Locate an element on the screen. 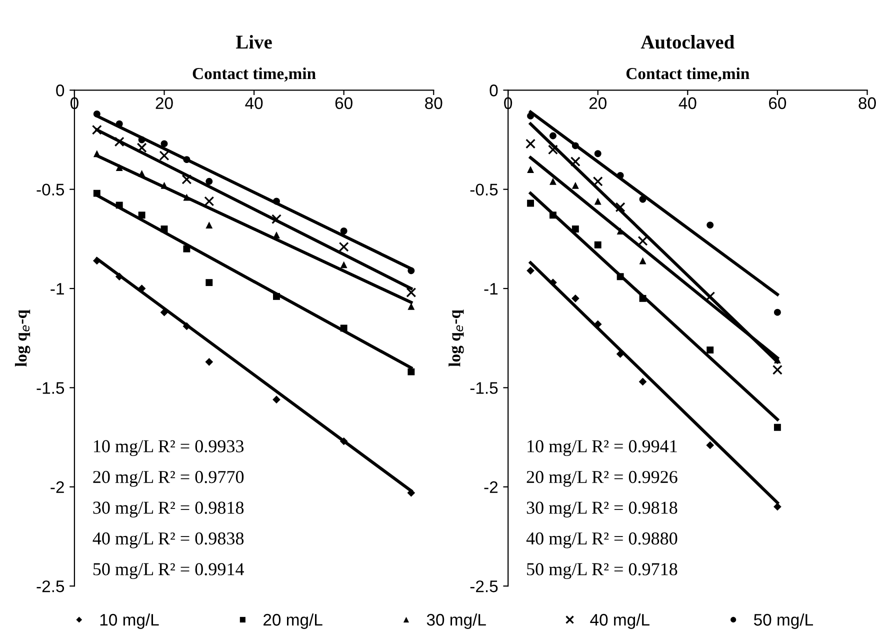 Image resolution: width=876 pixels, height=644 pixels. legend-label: 20 mg/L is located at coordinates (293, 621).